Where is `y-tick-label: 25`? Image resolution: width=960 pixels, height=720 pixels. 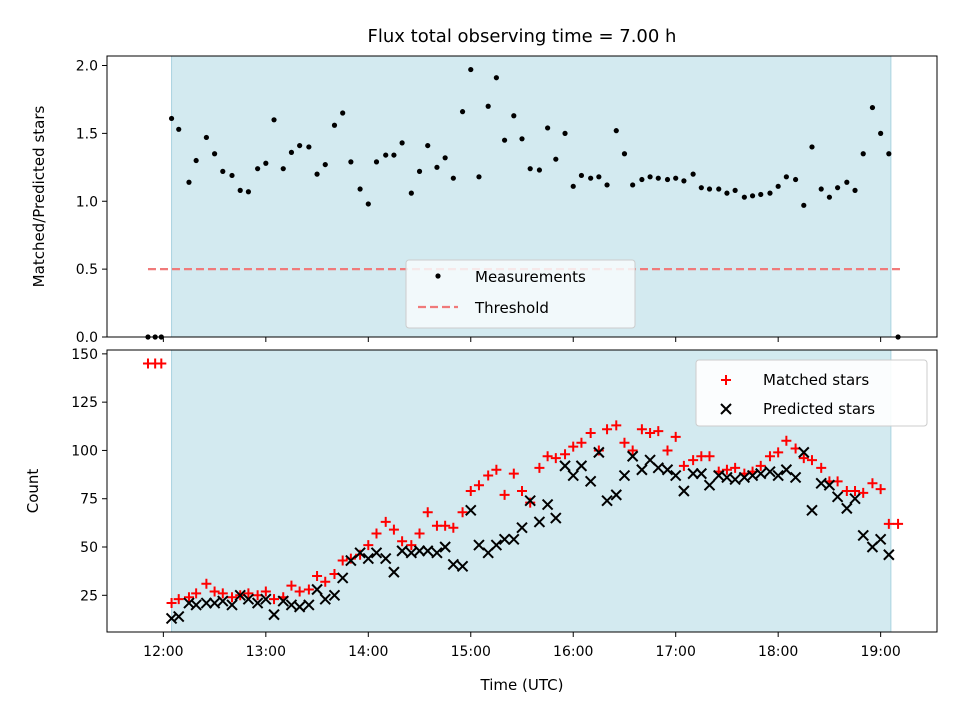
y-tick-label: 25 is located at coordinates (89, 596).